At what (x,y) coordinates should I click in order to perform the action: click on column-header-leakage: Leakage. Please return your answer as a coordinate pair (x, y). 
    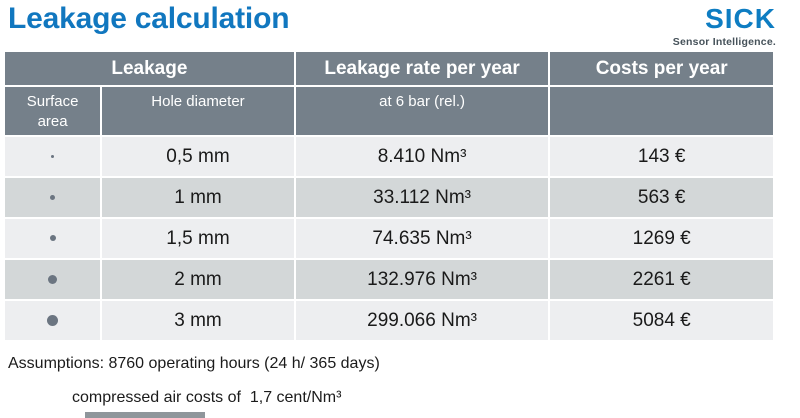
    Looking at the image, I should click on (149, 68).